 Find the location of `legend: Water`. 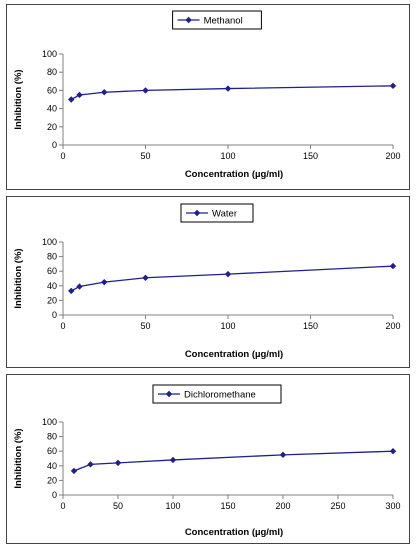

legend: Water is located at coordinates (217, 213).